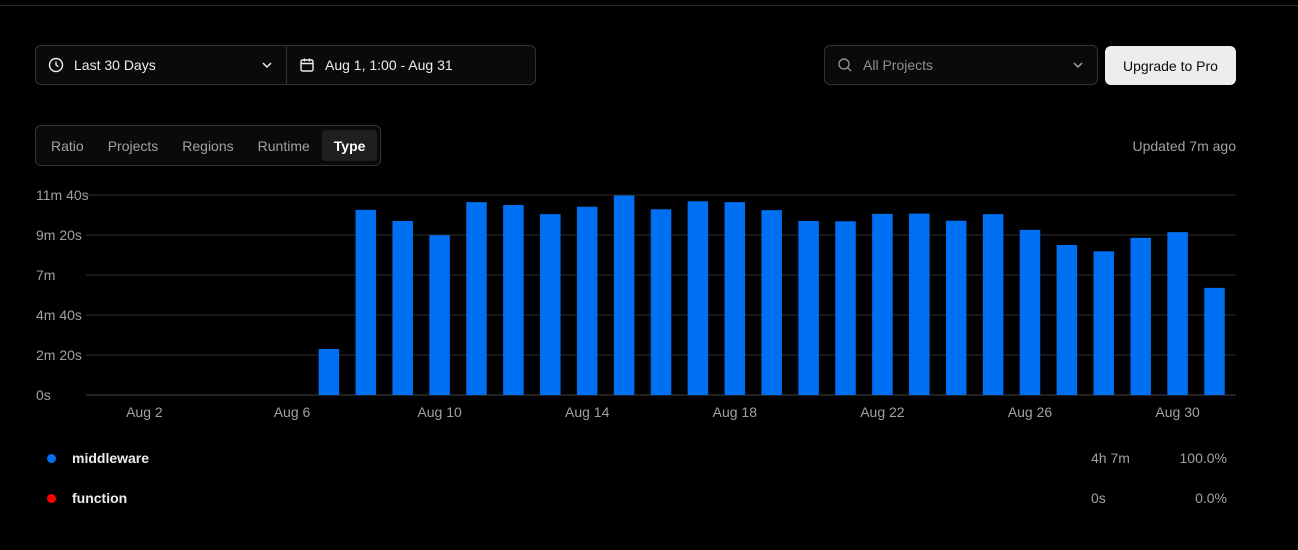  What do you see at coordinates (350, 145) in the screenshot?
I see `tab-type: Type` at bounding box center [350, 145].